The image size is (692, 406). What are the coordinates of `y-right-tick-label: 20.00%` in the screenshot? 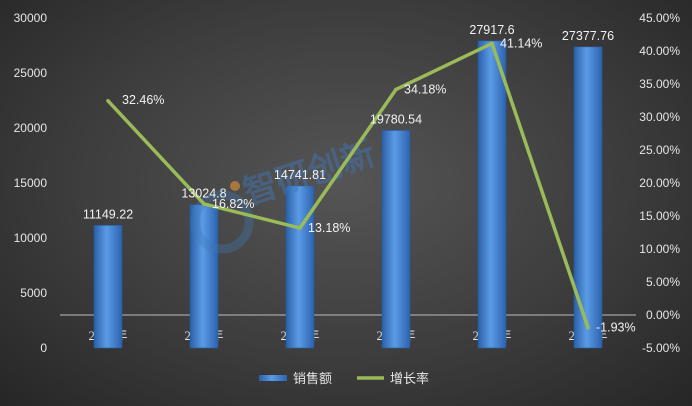 It's located at (659, 183).